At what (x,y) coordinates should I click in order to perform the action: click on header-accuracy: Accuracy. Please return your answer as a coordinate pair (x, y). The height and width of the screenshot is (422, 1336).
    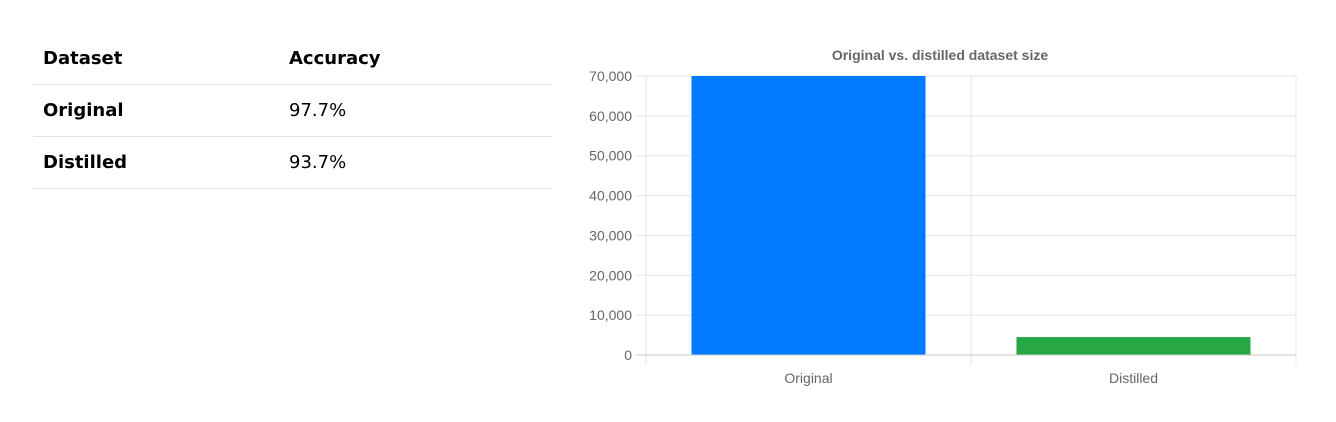
    Looking at the image, I should click on (415, 59).